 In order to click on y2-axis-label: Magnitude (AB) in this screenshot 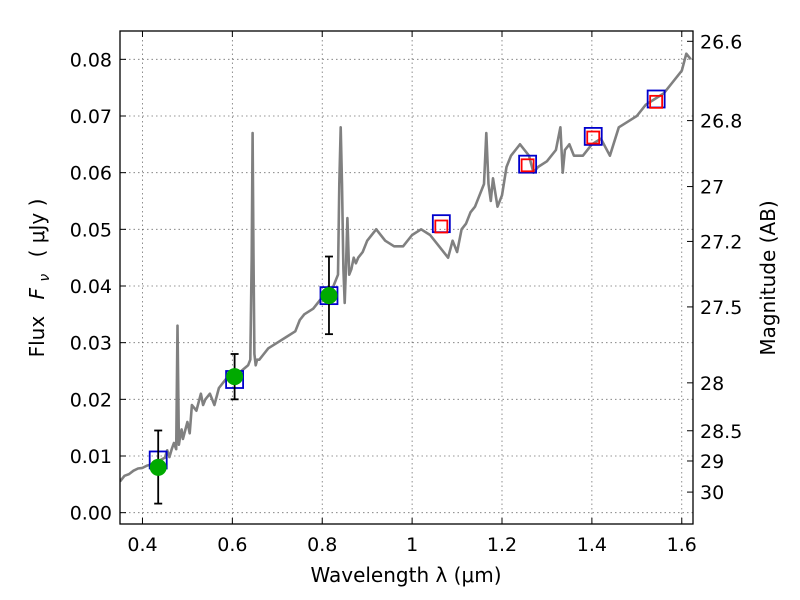, I will do `click(768, 277)`.